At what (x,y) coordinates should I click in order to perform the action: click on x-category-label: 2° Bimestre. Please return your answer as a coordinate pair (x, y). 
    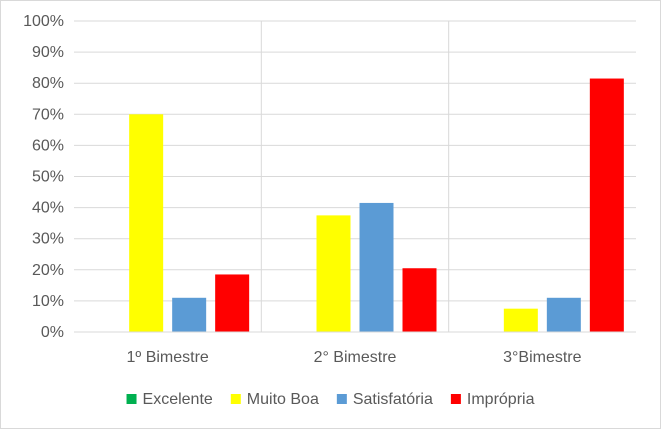
    Looking at the image, I should click on (355, 357).